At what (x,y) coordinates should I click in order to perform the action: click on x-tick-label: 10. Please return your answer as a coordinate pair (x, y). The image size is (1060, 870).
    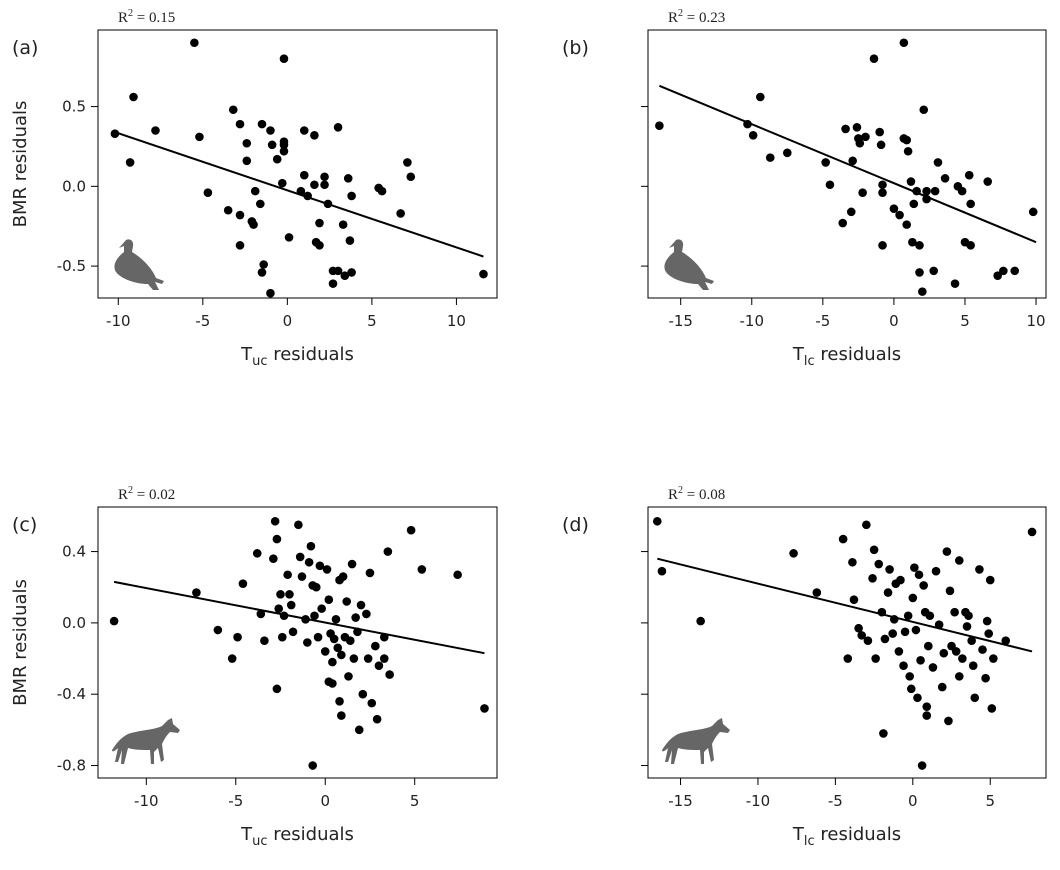
    Looking at the image, I should click on (456, 321).